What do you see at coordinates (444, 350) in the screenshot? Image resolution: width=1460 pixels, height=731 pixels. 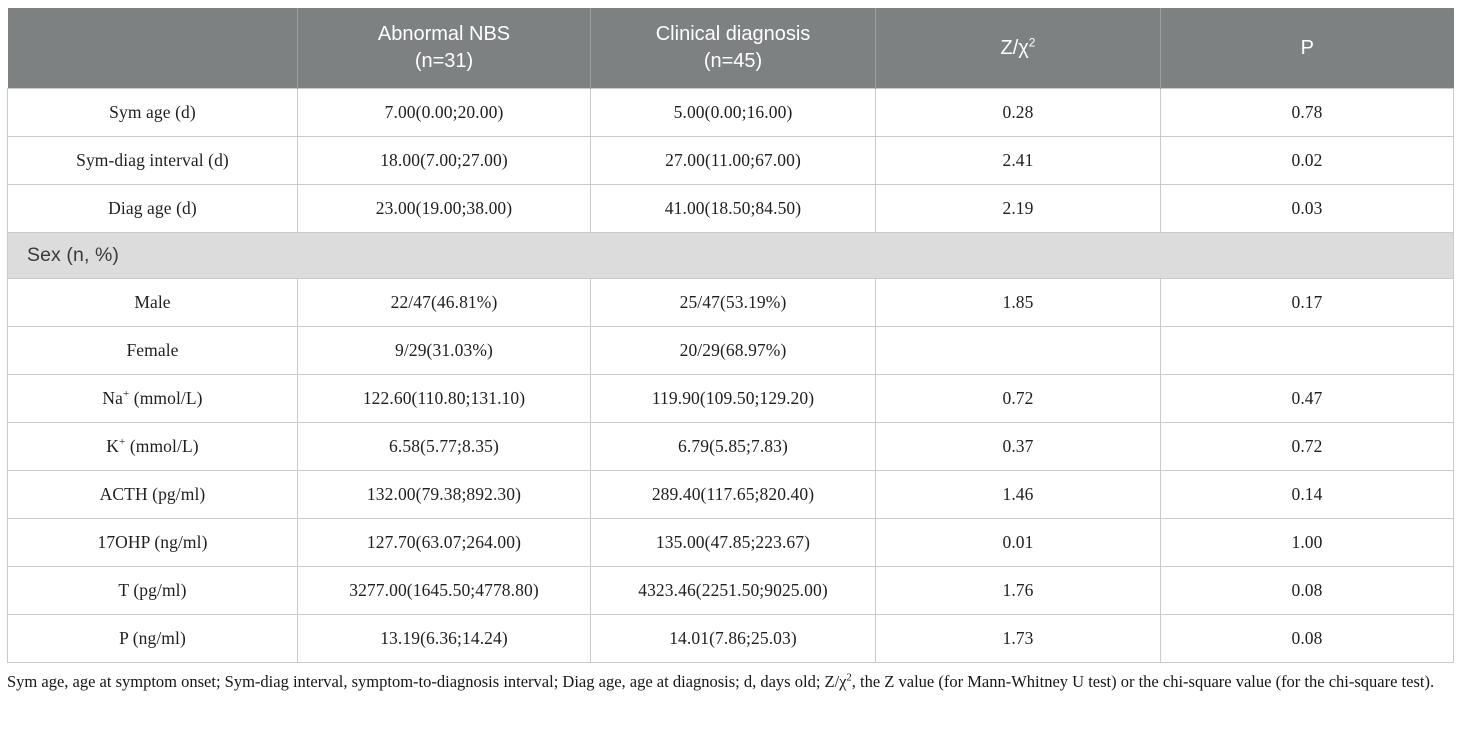 I see `cell-abnormal-nbs: 9/29(31.03%)` at bounding box center [444, 350].